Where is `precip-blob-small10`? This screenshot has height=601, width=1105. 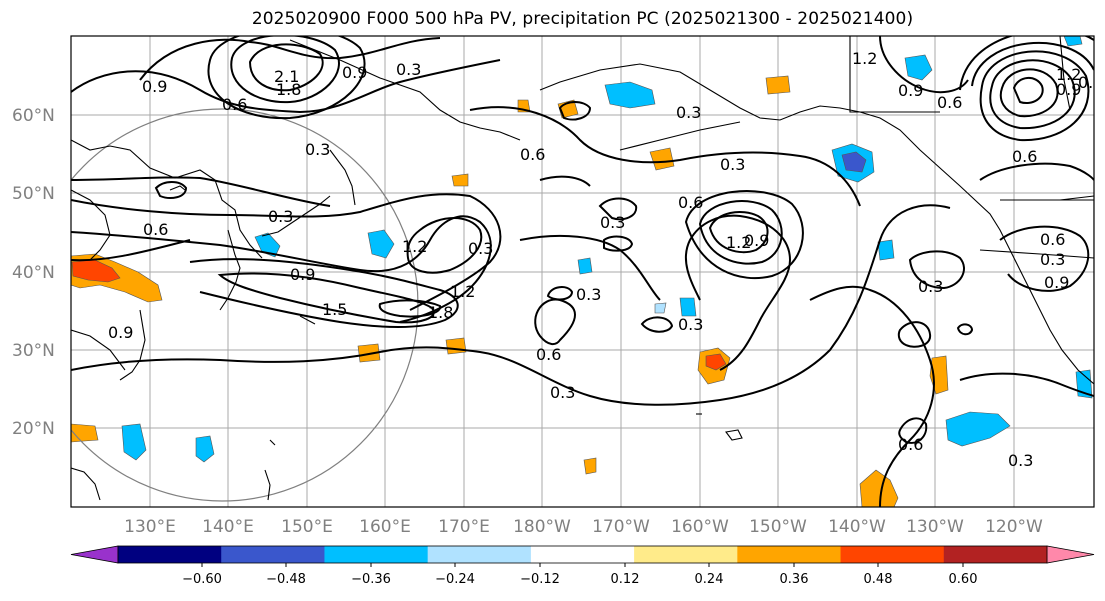
precip-blob-small10 is located at coordinates (886, 250).